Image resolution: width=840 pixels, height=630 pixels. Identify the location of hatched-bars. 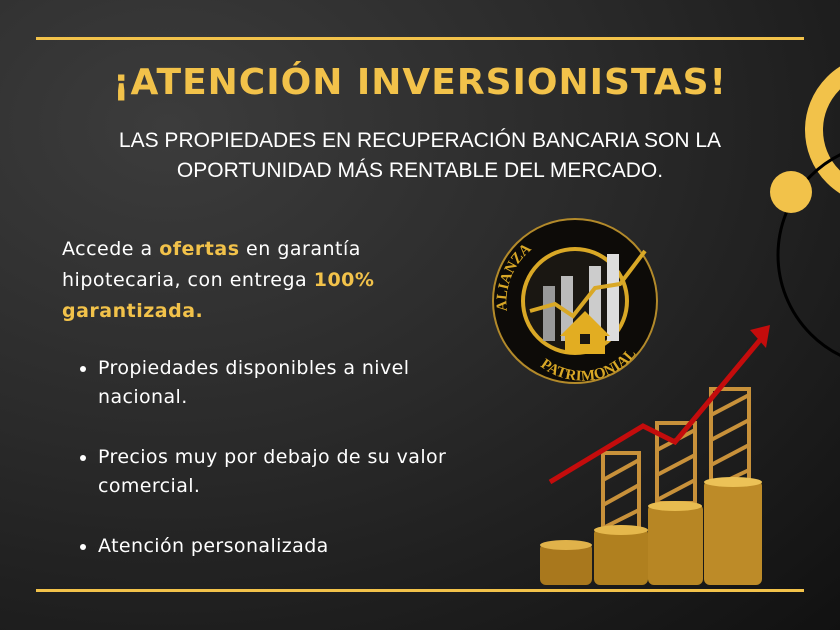
(676, 458).